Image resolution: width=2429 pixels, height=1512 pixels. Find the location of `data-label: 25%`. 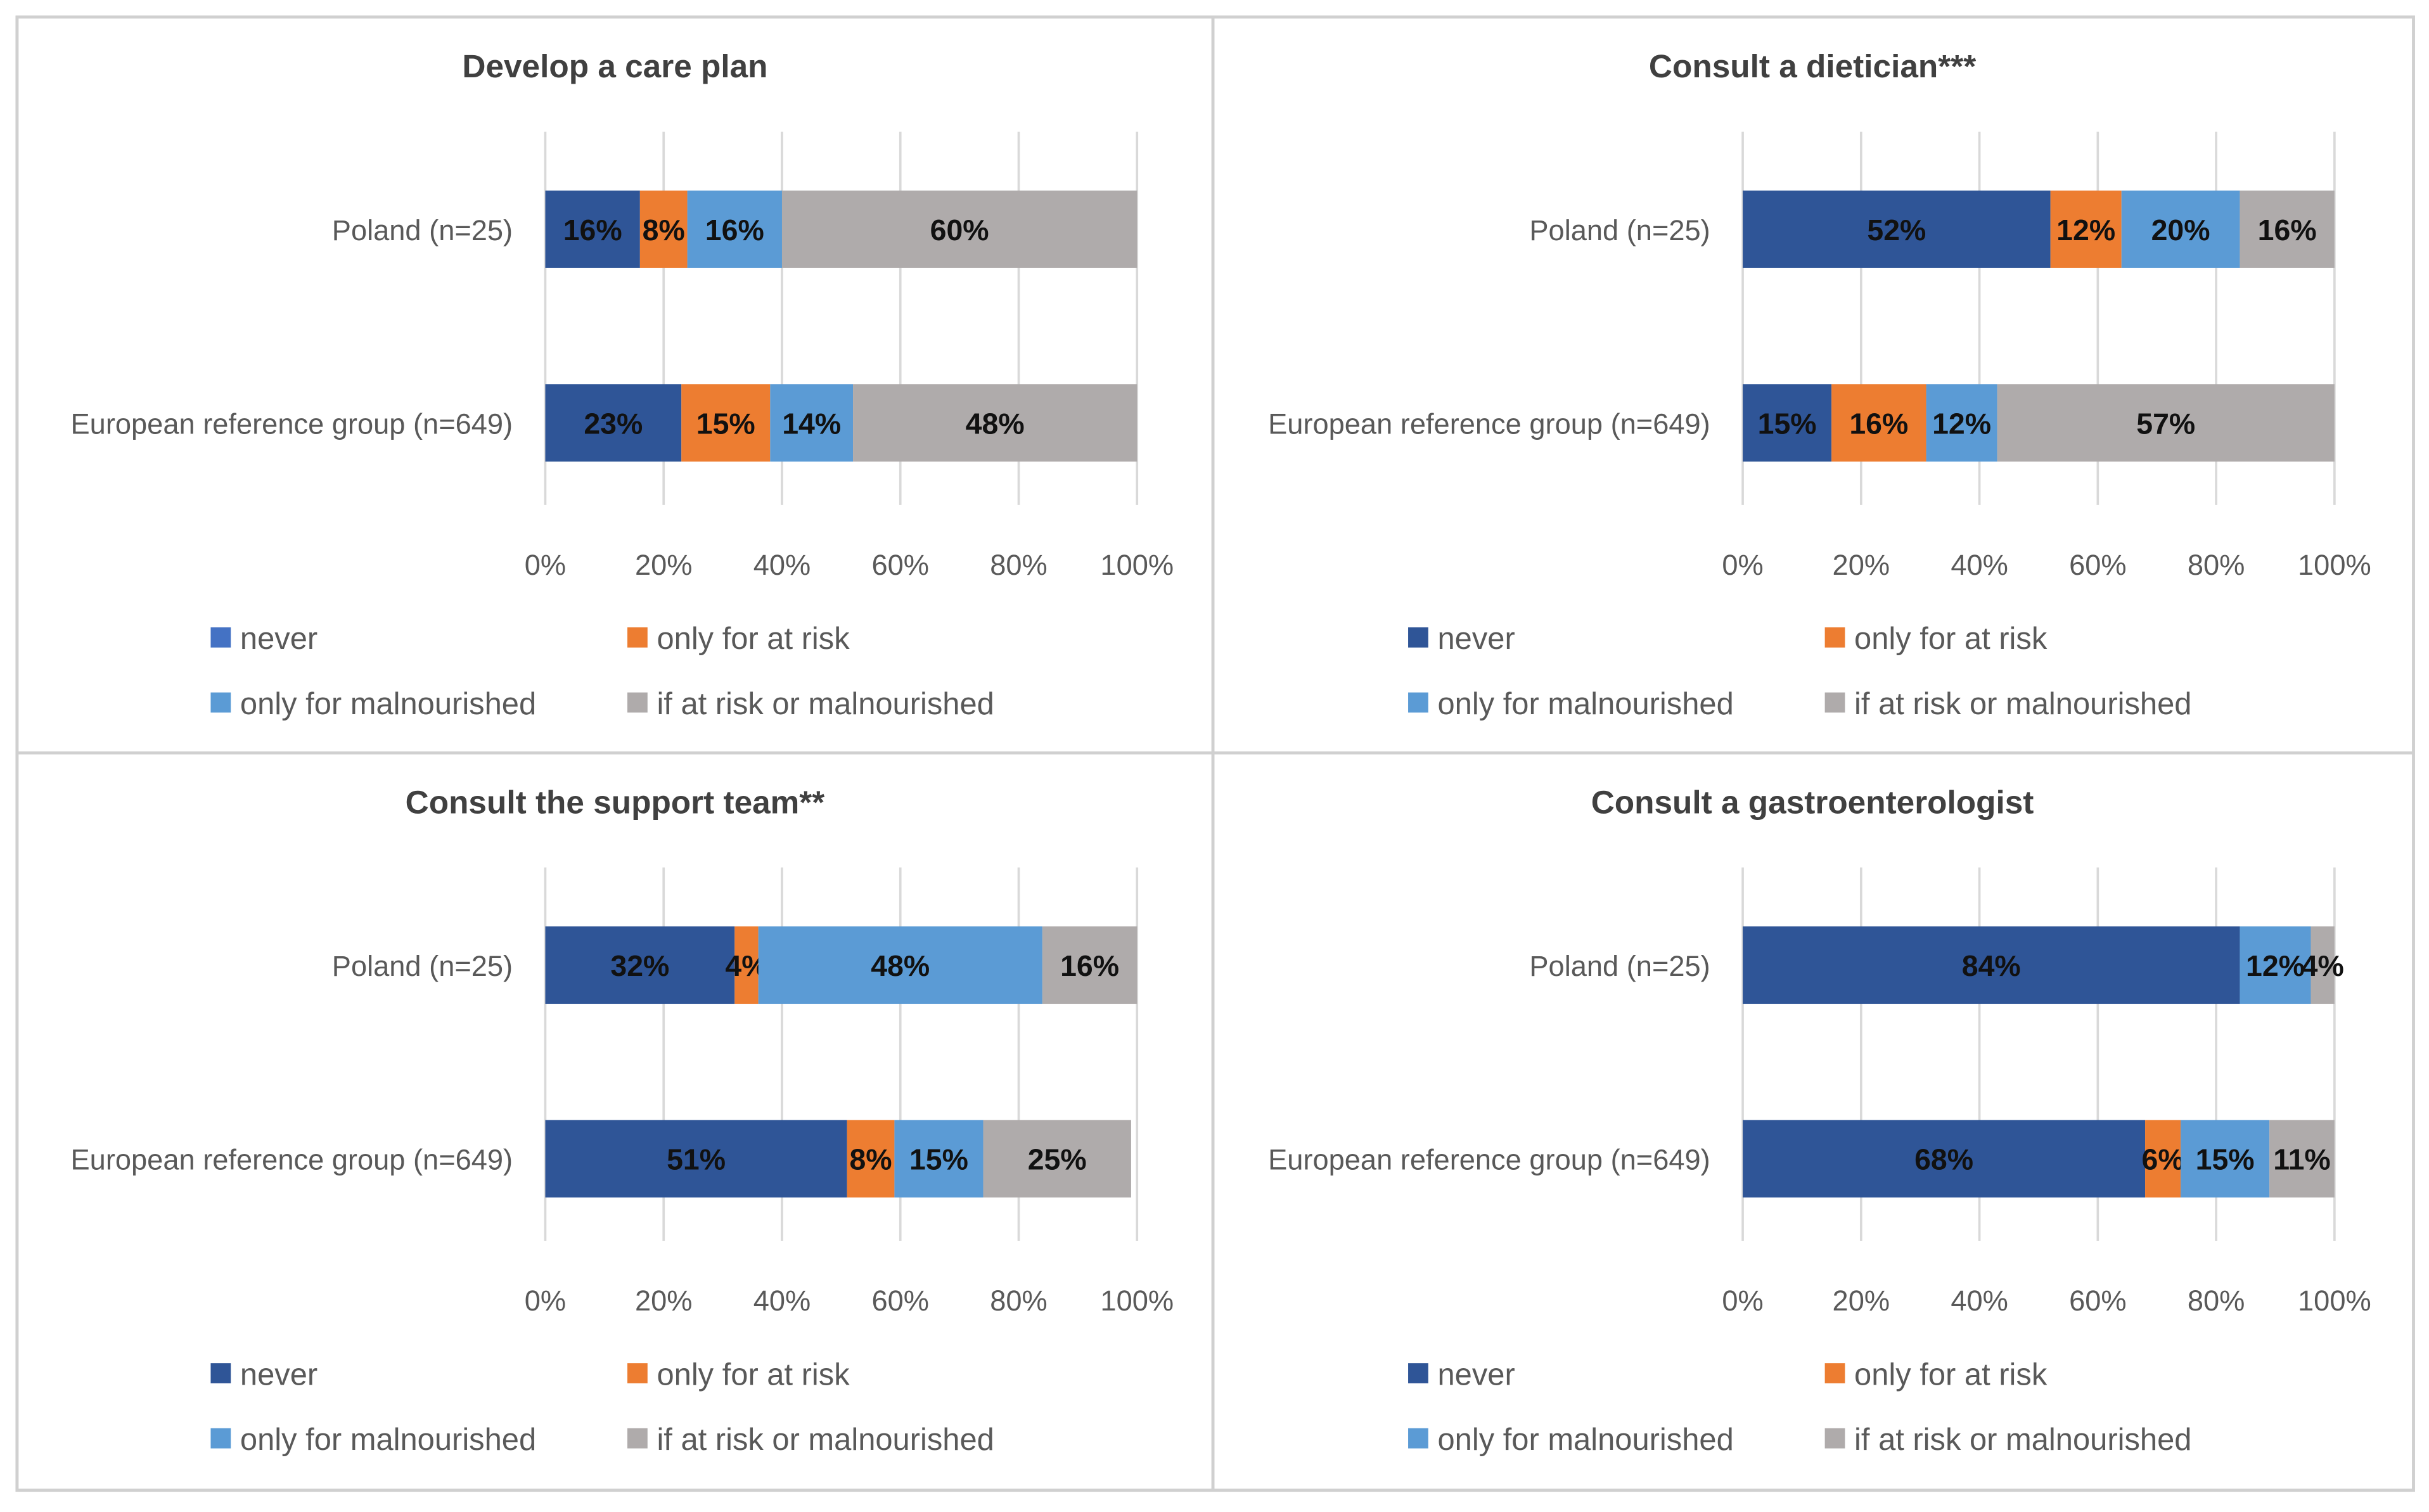

data-label: 25% is located at coordinates (1057, 1159).